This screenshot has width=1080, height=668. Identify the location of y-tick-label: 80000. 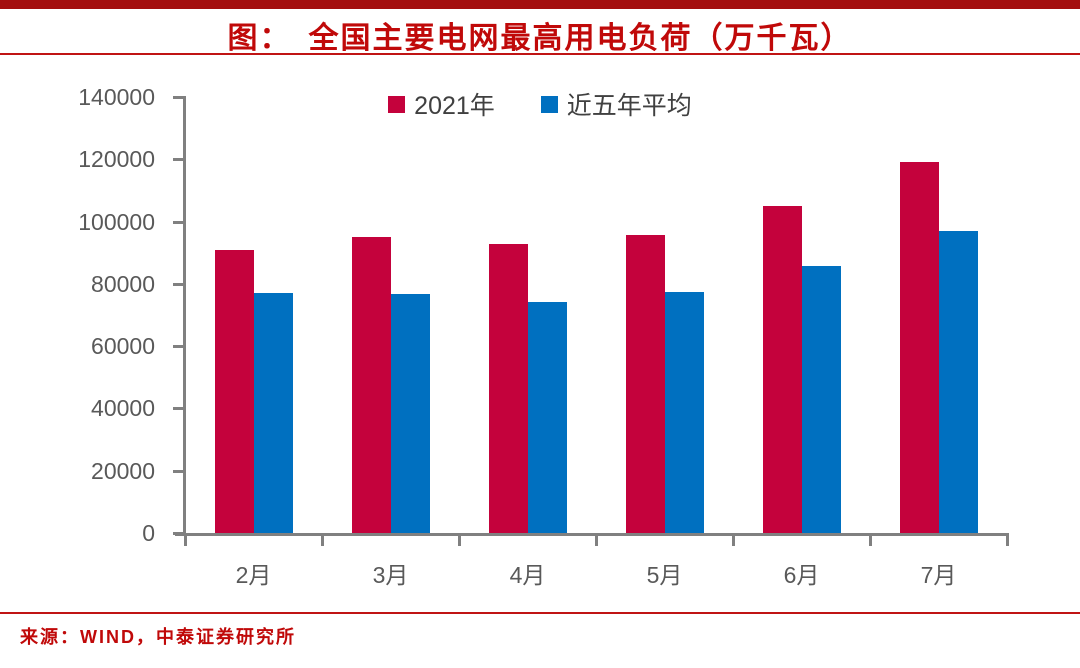
(123, 283).